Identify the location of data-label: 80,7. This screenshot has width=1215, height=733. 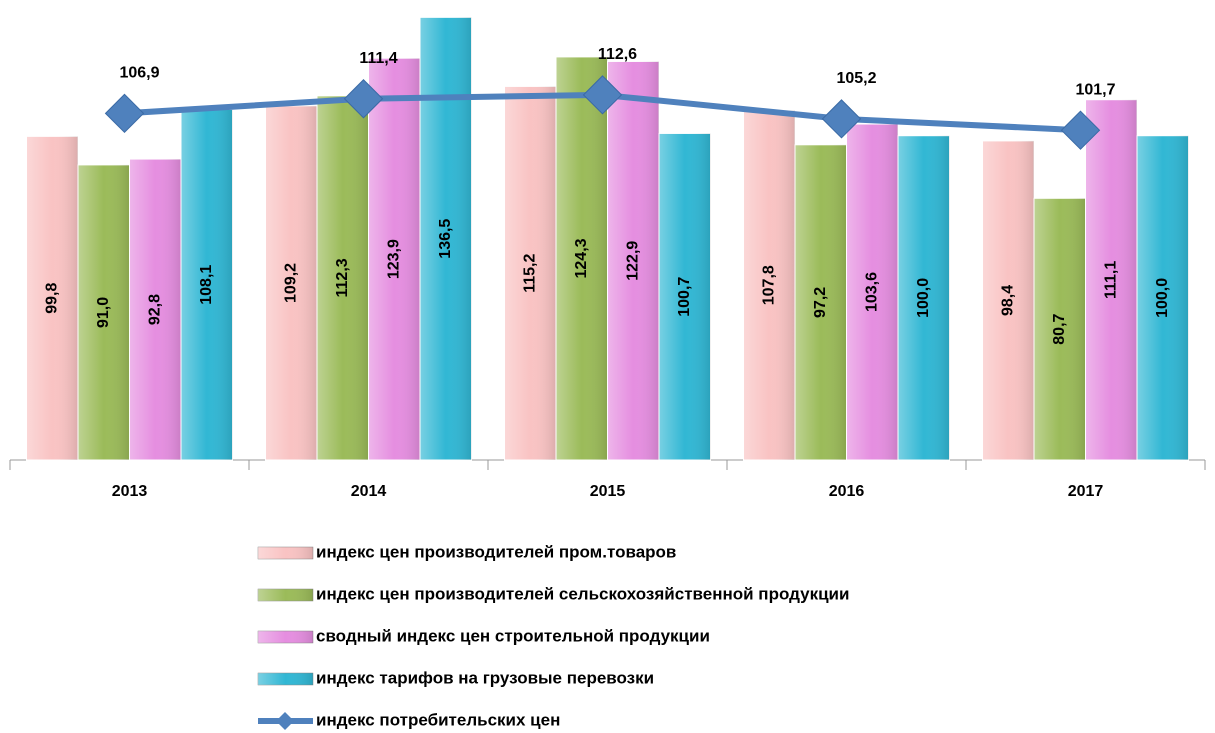
(1059, 328).